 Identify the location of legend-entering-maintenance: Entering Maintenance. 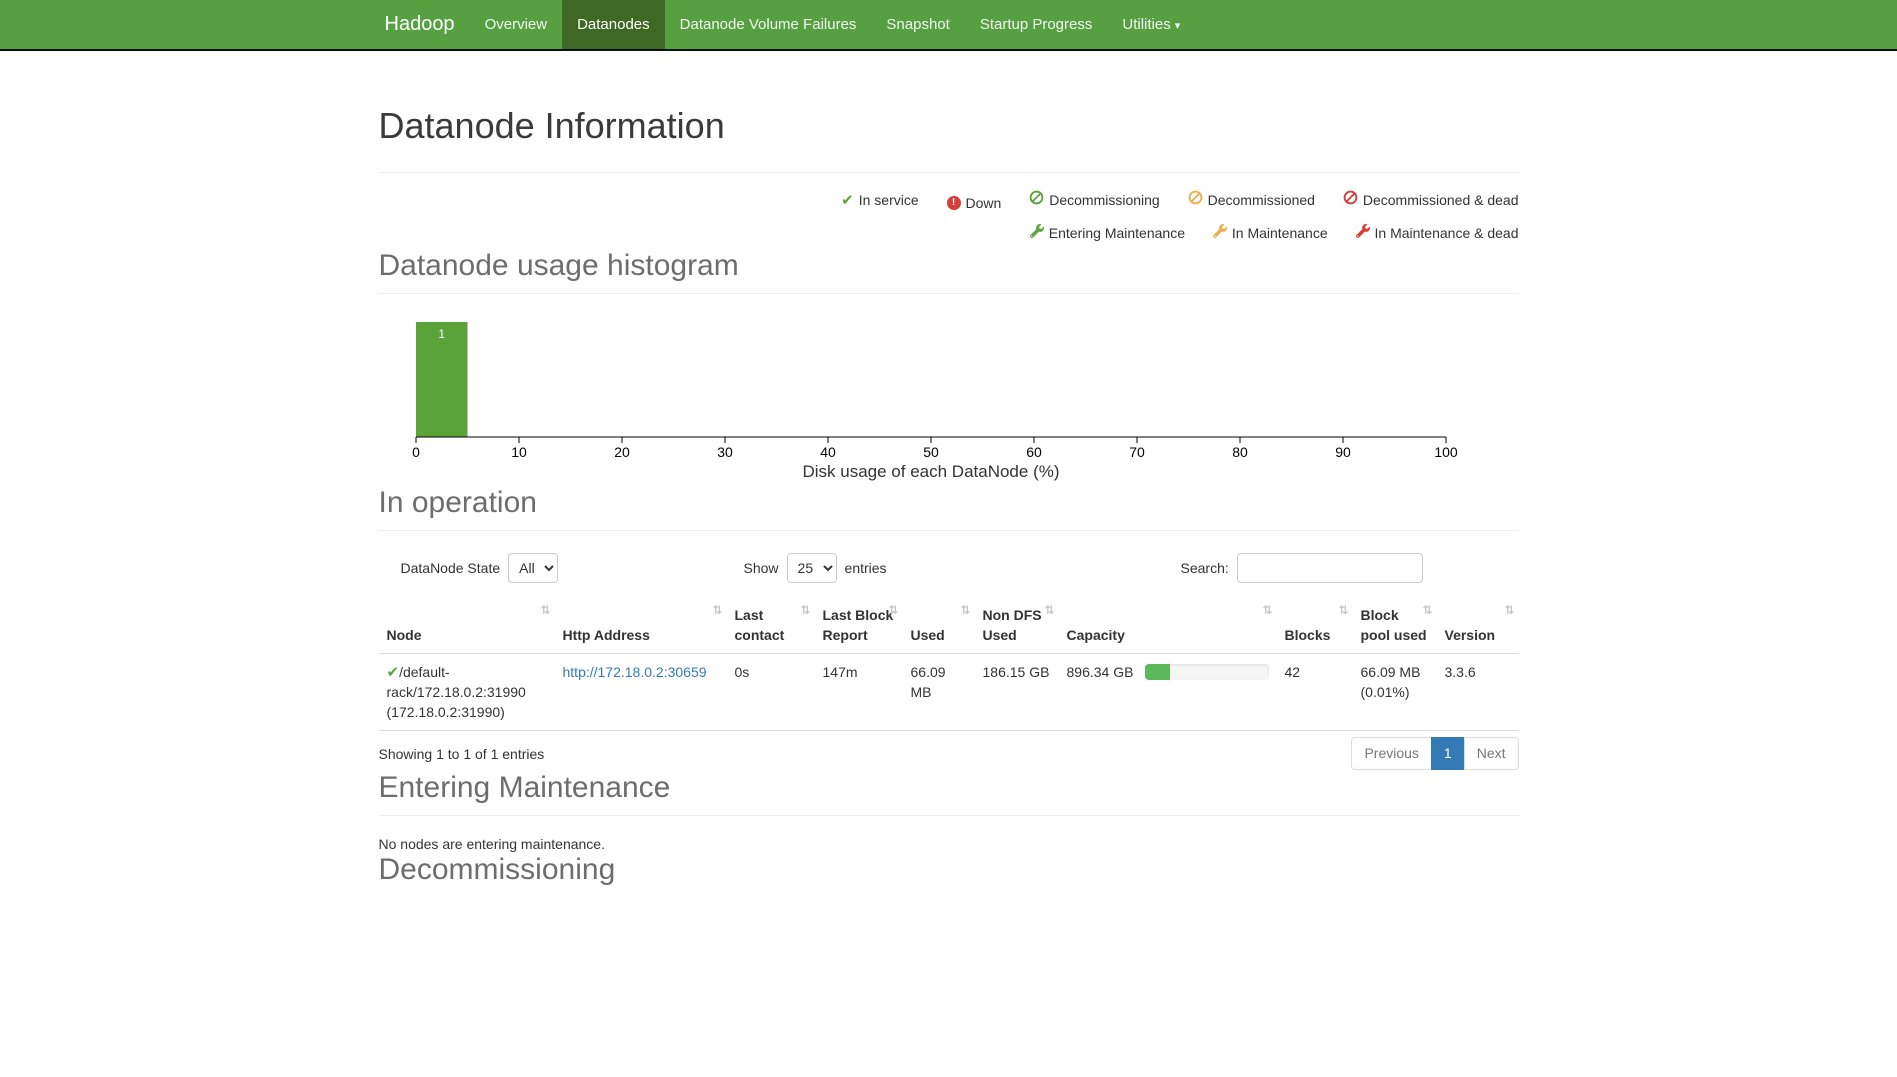
(1107, 233).